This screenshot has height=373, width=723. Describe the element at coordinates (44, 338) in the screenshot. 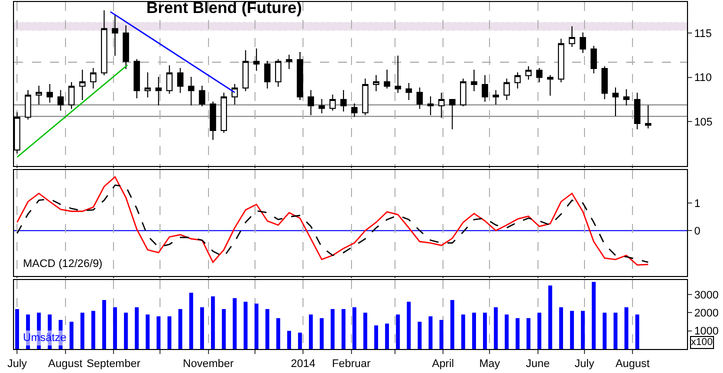

I see `annotation: Umsätze` at that location.